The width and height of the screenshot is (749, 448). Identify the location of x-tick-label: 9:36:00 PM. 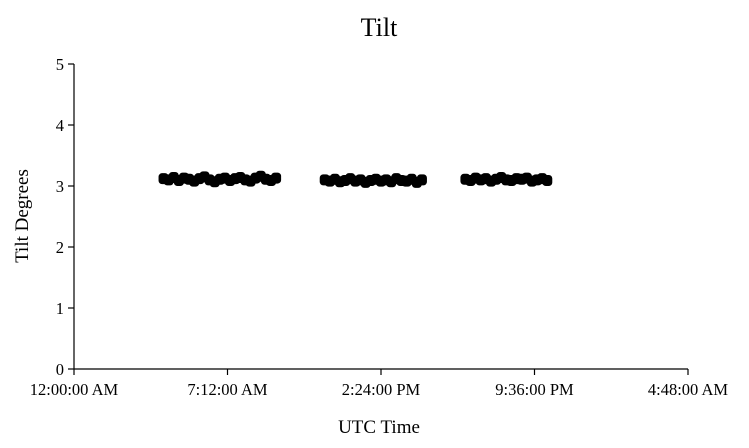
(534, 389).